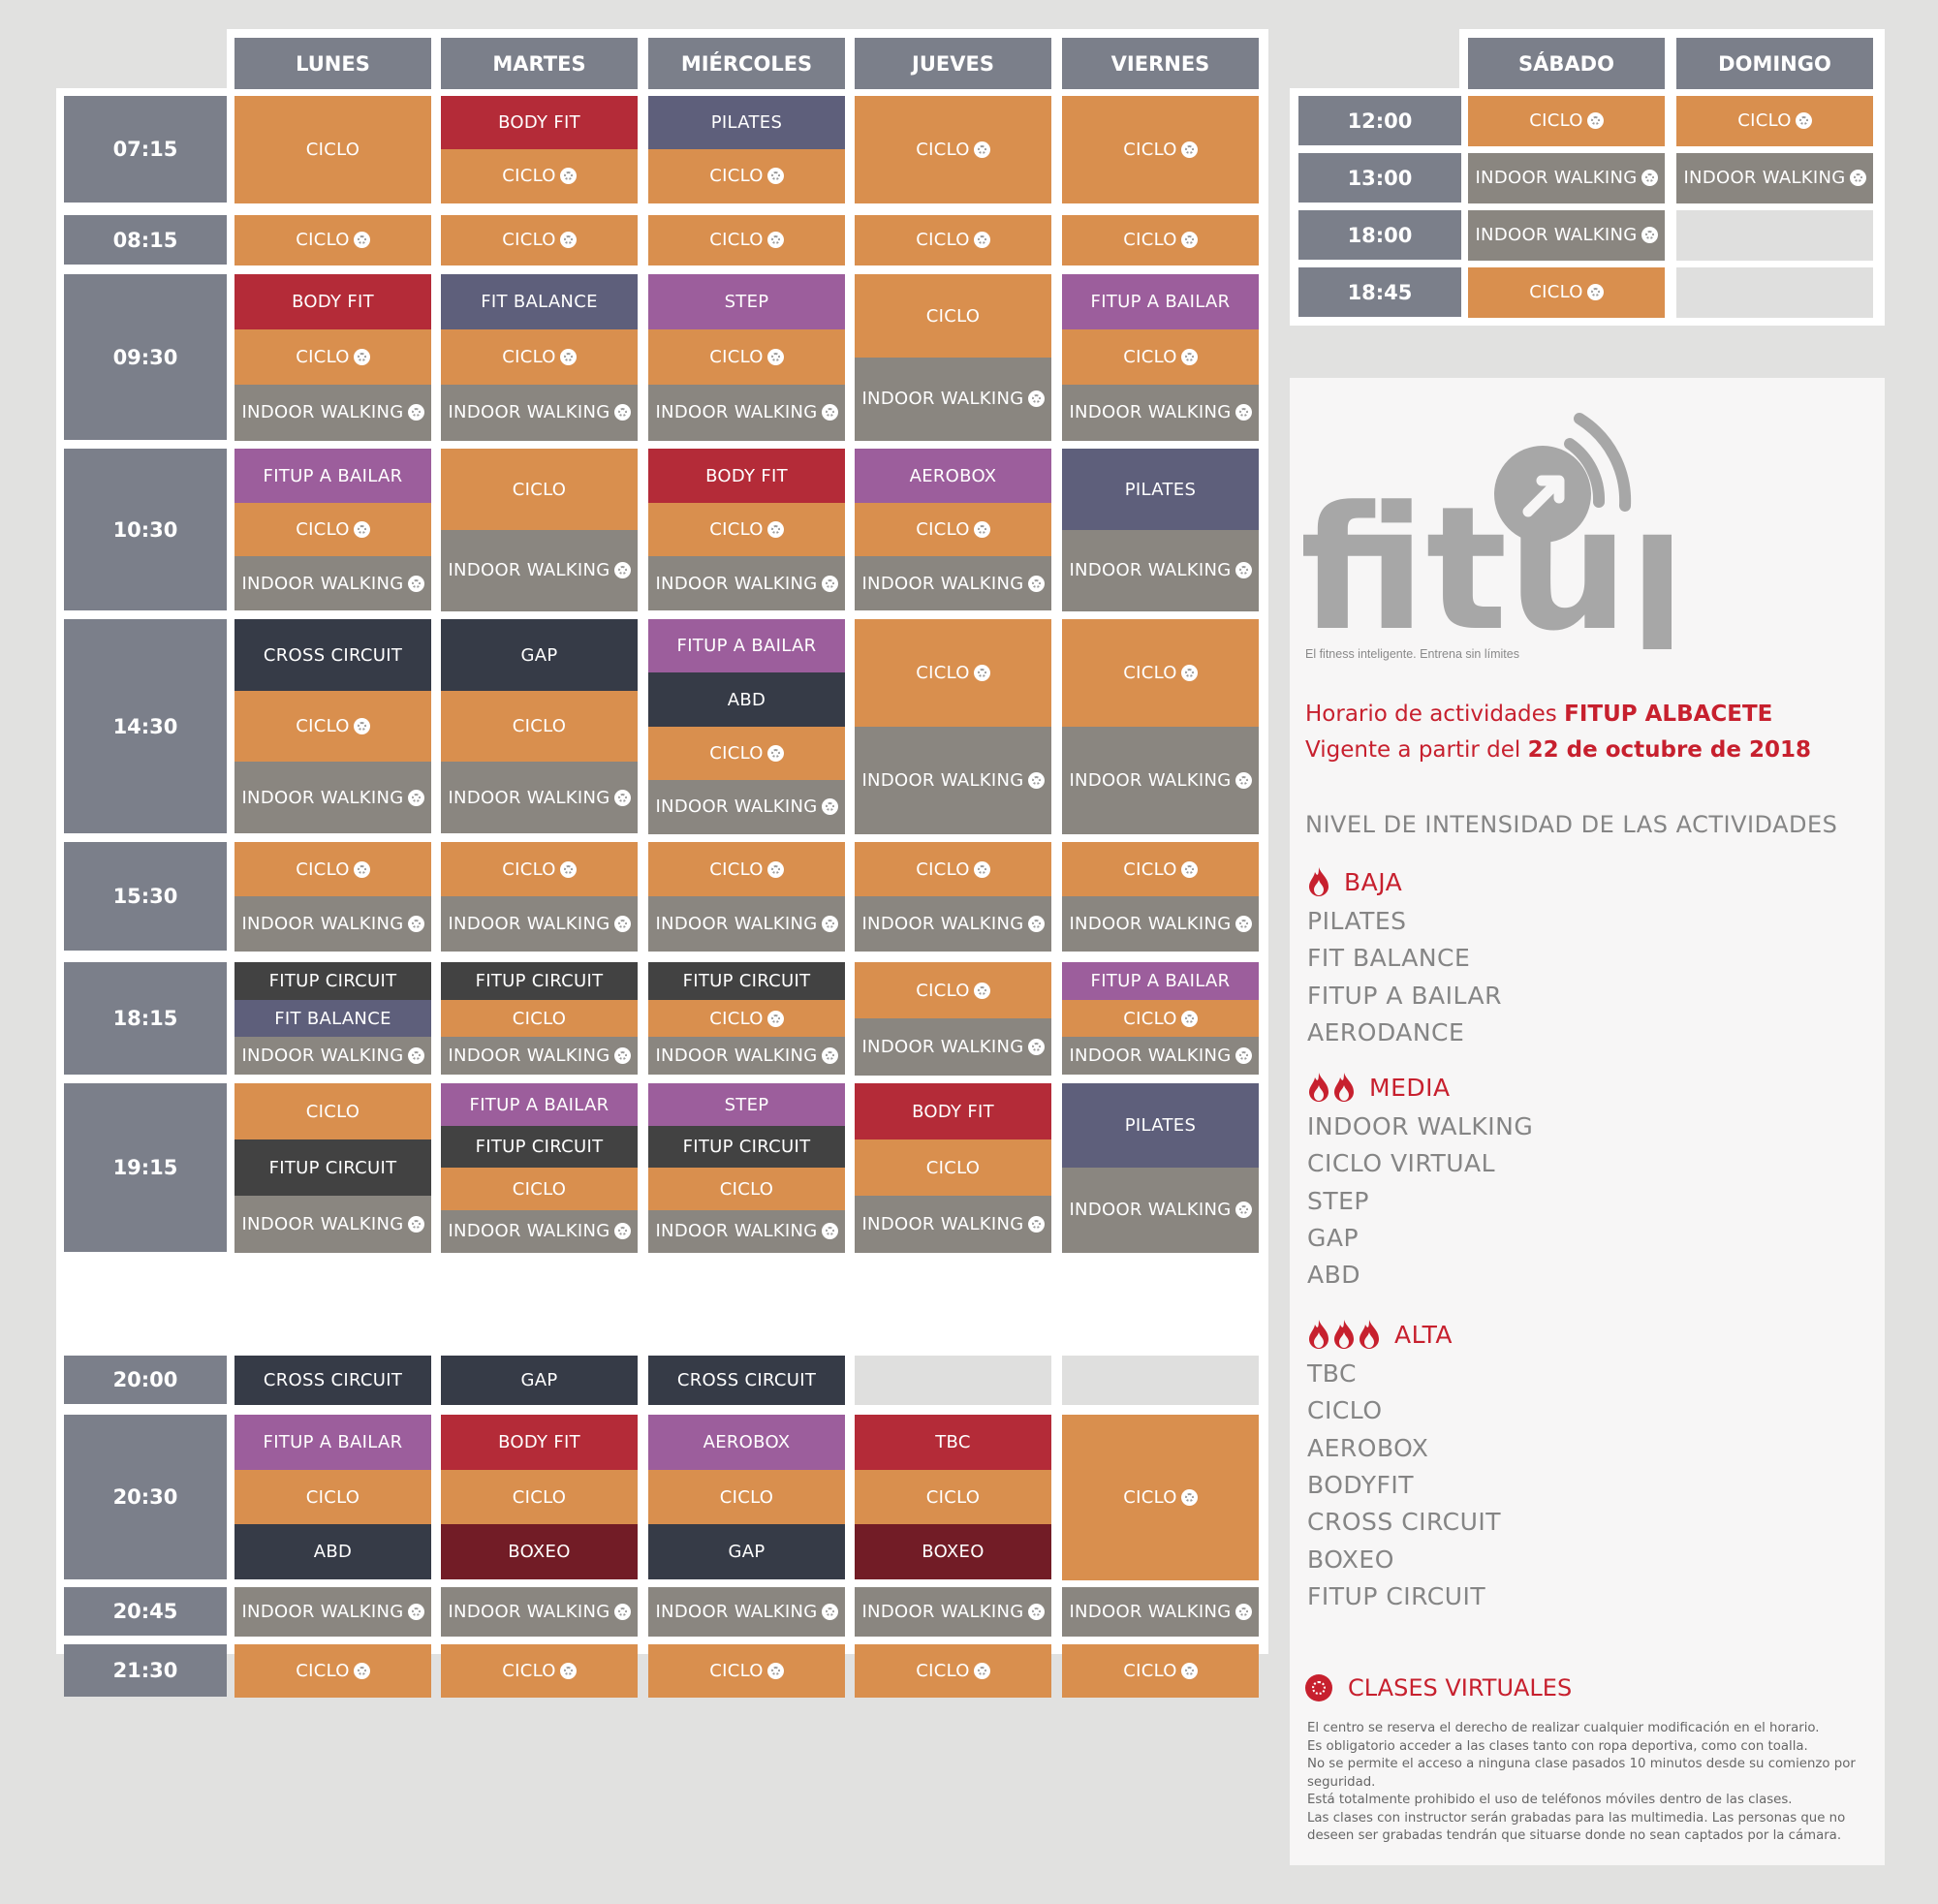  Describe the element at coordinates (540, 302) in the screenshot. I see `class-fit-balance: FIT BALANCE` at that location.